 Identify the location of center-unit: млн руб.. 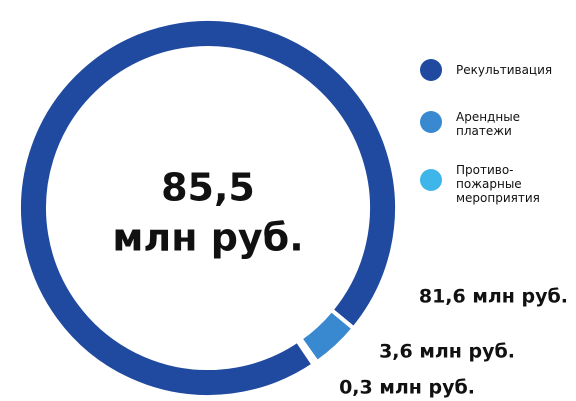
(207, 238).